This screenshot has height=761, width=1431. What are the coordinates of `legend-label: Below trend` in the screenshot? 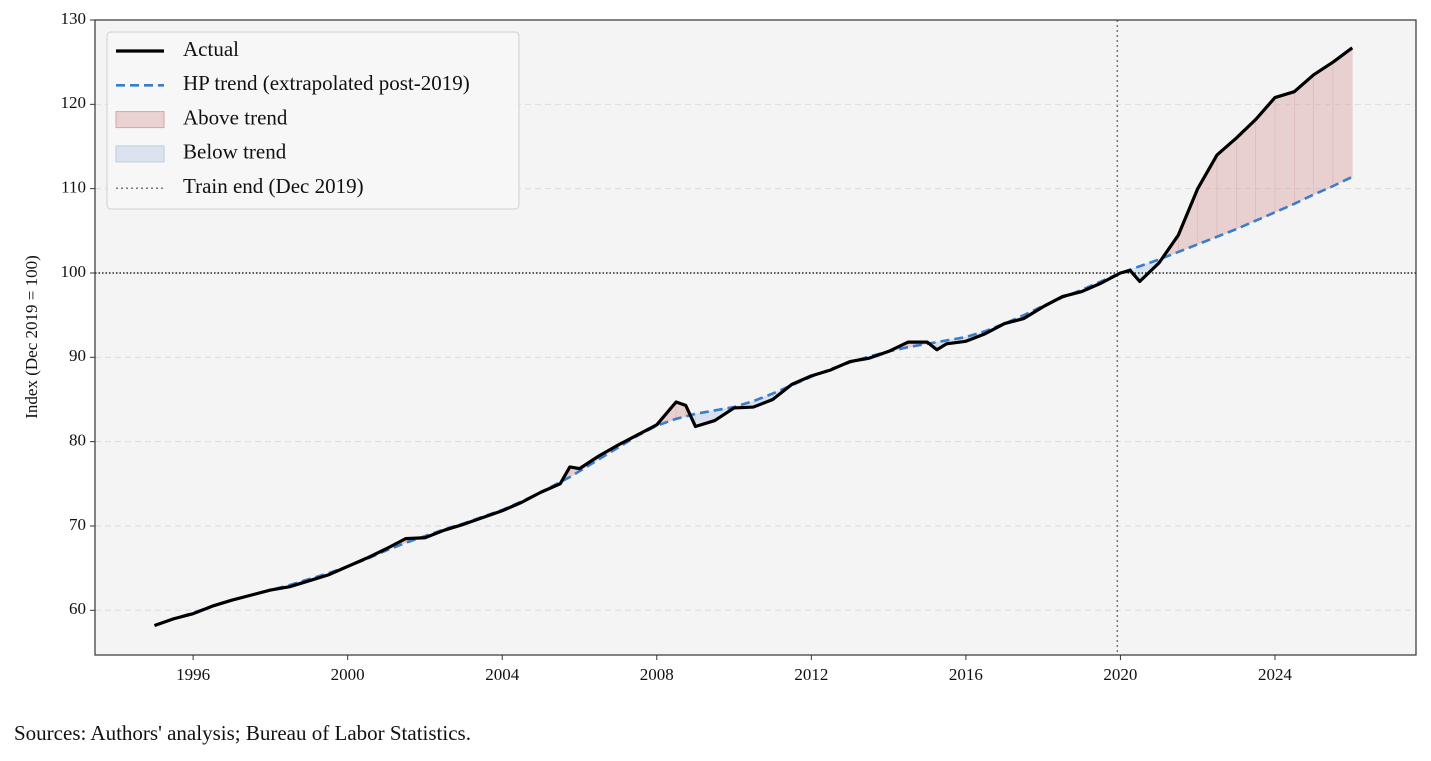 It's located at (235, 152).